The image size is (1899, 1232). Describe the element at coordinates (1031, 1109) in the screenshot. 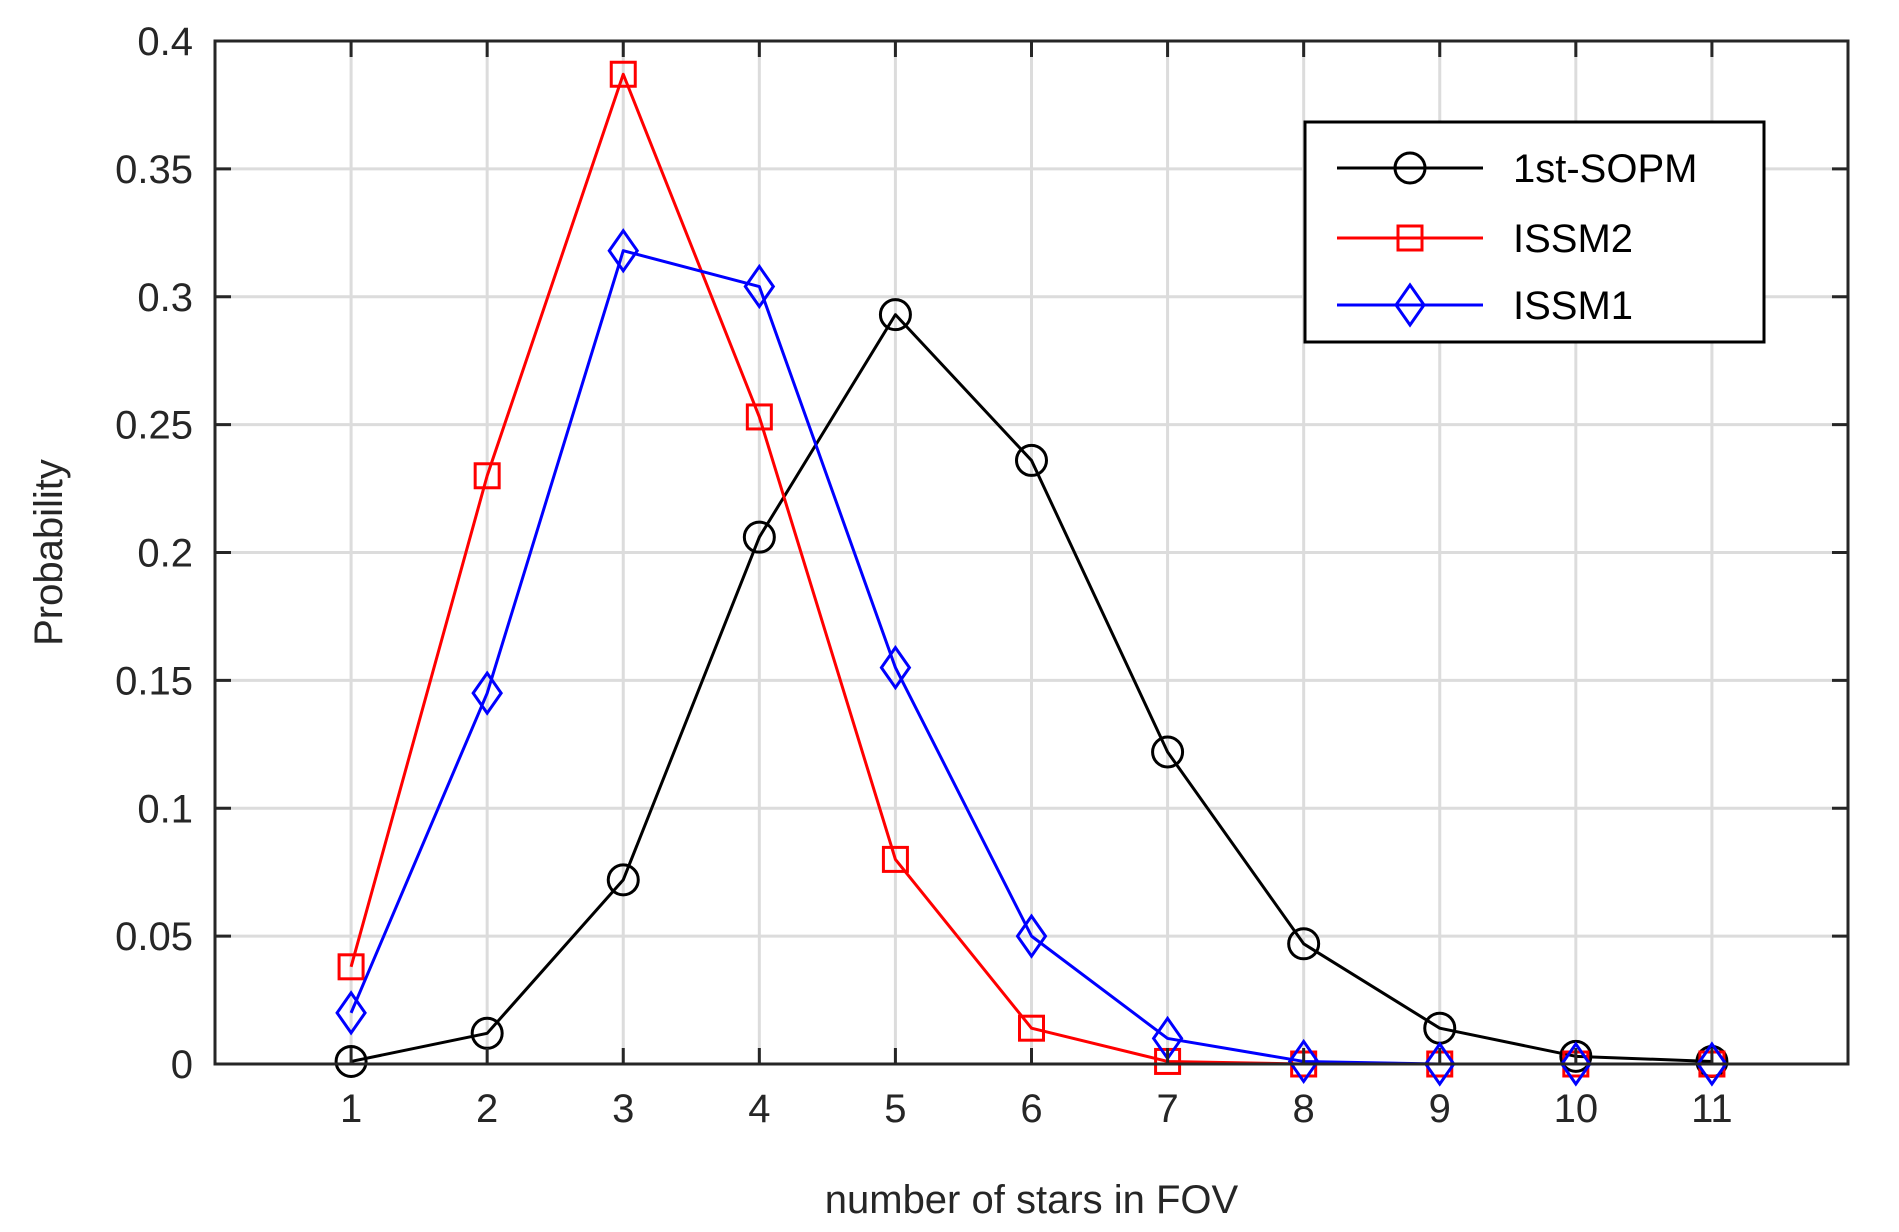

I see `x-tick-label: 6` at that location.